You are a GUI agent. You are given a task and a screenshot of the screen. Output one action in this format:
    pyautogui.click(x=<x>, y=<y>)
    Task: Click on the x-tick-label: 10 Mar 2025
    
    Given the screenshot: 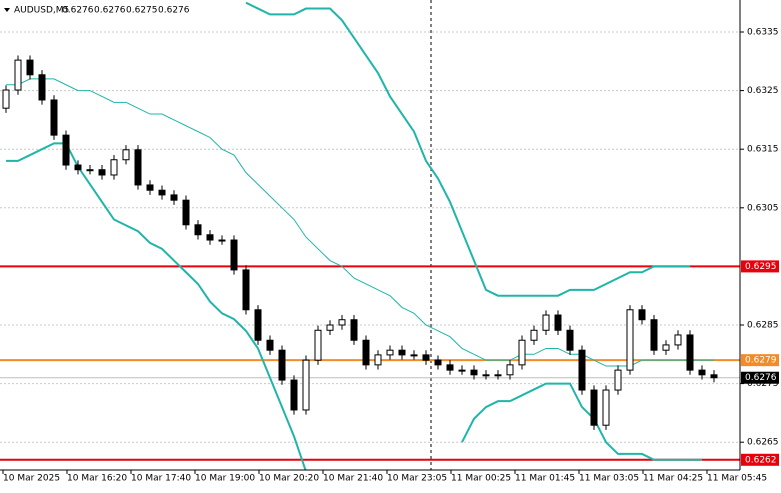 What is the action you would take?
    pyautogui.click(x=31, y=479)
    